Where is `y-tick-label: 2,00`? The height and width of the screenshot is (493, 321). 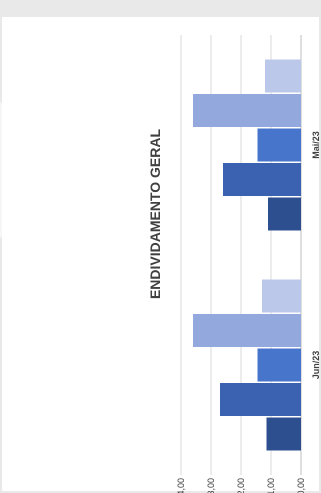 y-tick-label: 2,00 is located at coordinates (241, 485).